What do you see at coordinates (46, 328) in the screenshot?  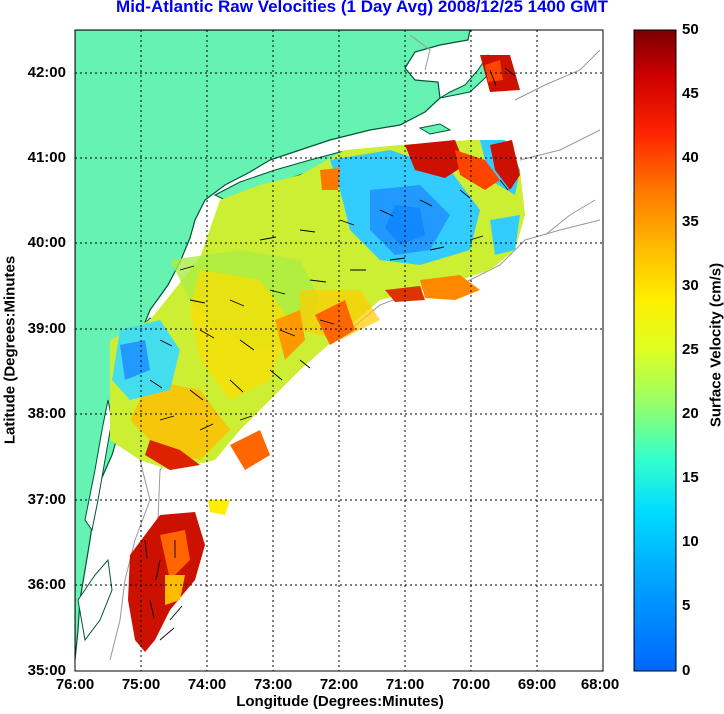 I see `y-tick-label: 39:00` at bounding box center [46, 328].